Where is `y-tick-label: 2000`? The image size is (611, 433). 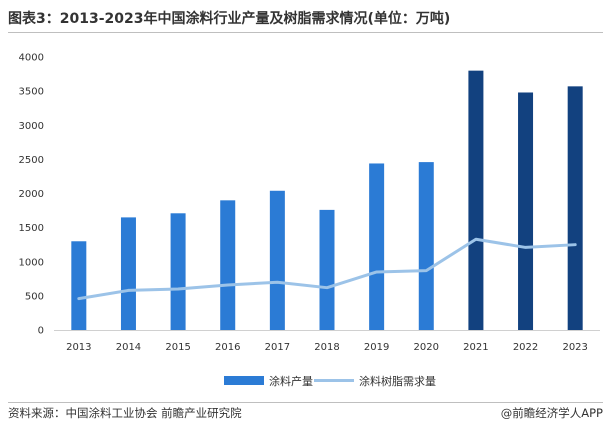
y-tick-label: 2000 is located at coordinates (31, 194).